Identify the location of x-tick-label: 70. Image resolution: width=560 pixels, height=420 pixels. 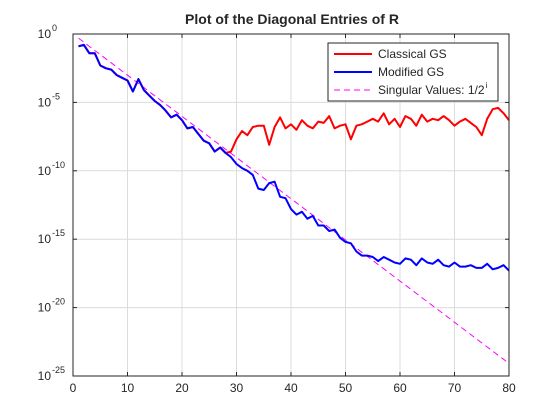
(455, 388).